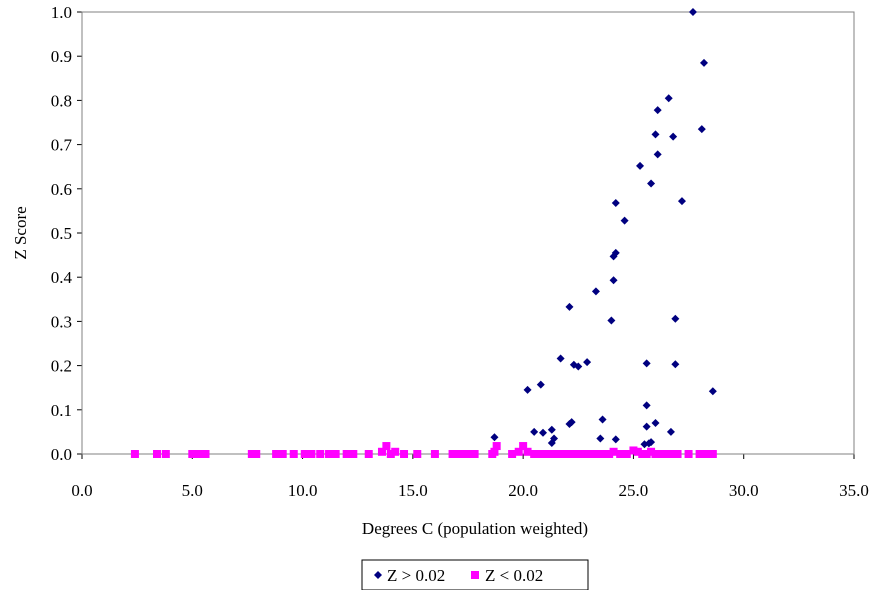 The width and height of the screenshot is (883, 590). What do you see at coordinates (192, 490) in the screenshot?
I see `x-tick-label: 5.0` at bounding box center [192, 490].